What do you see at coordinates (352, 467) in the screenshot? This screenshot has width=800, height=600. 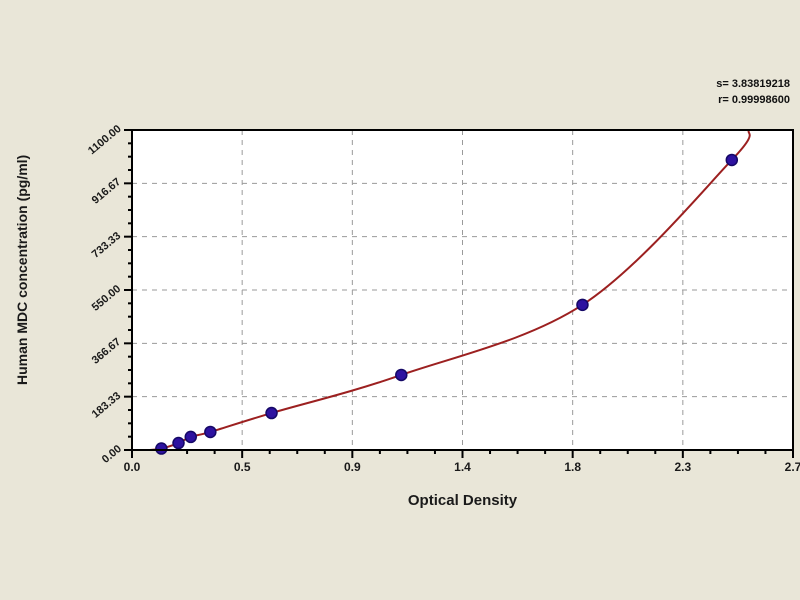 I see `x-tick-label: 0.9` at bounding box center [352, 467].